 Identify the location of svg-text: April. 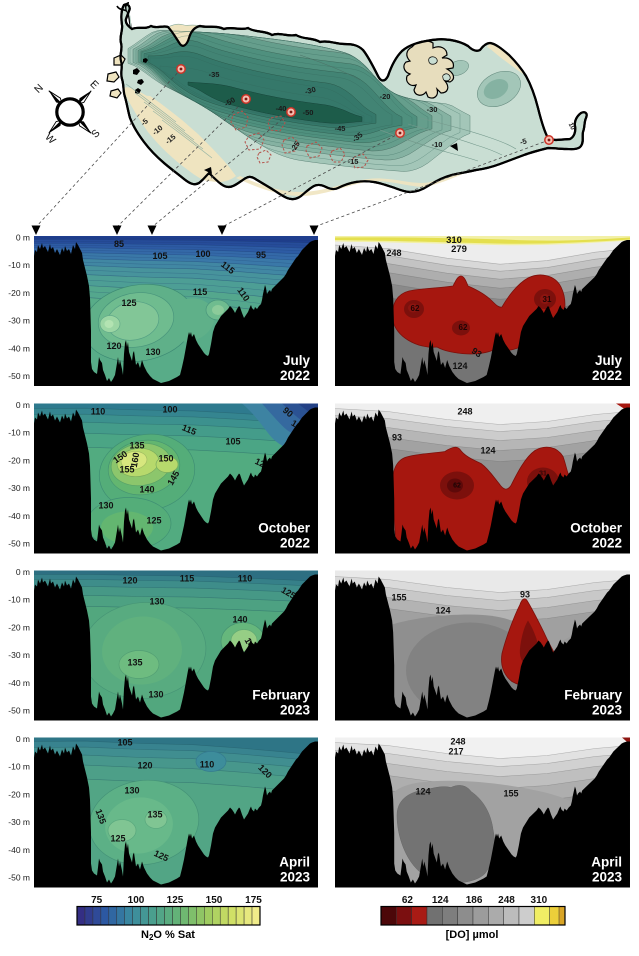
(294, 862).